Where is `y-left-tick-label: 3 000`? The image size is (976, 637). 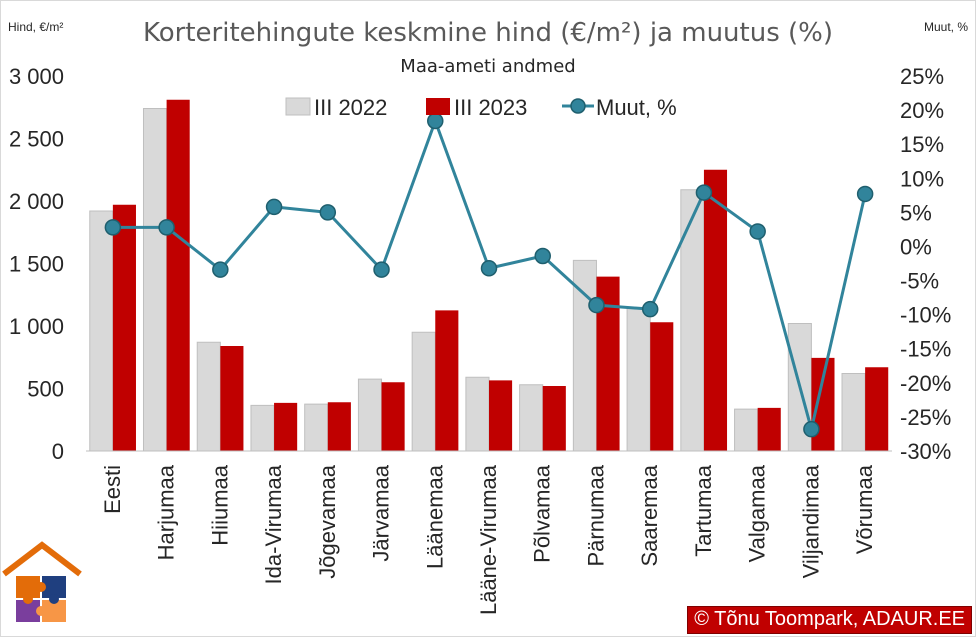
y-left-tick-label: 3 000 is located at coordinates (36, 76).